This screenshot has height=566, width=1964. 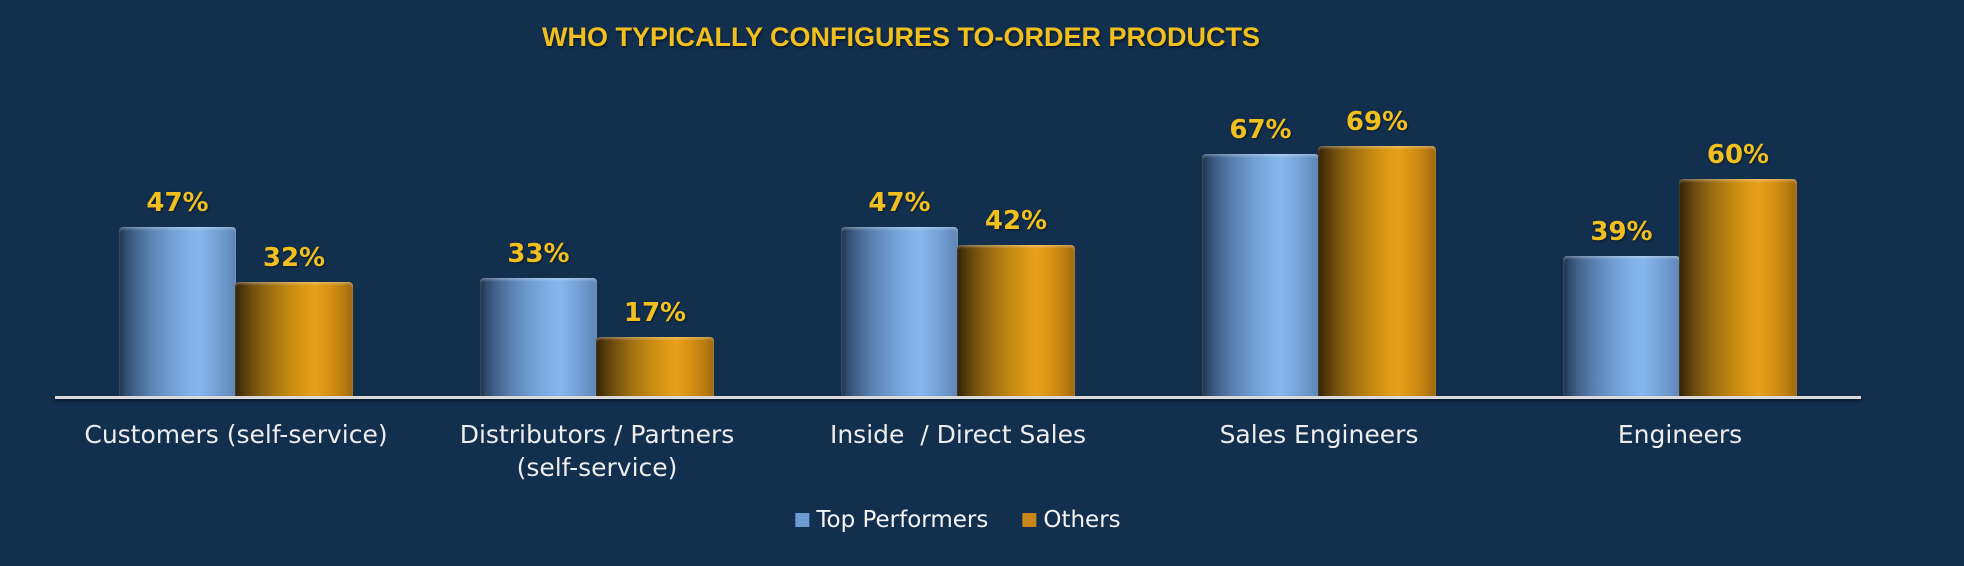 I want to click on category-label-inside-direct-sales: Inside / Direct Sales, so click(x=958, y=434).